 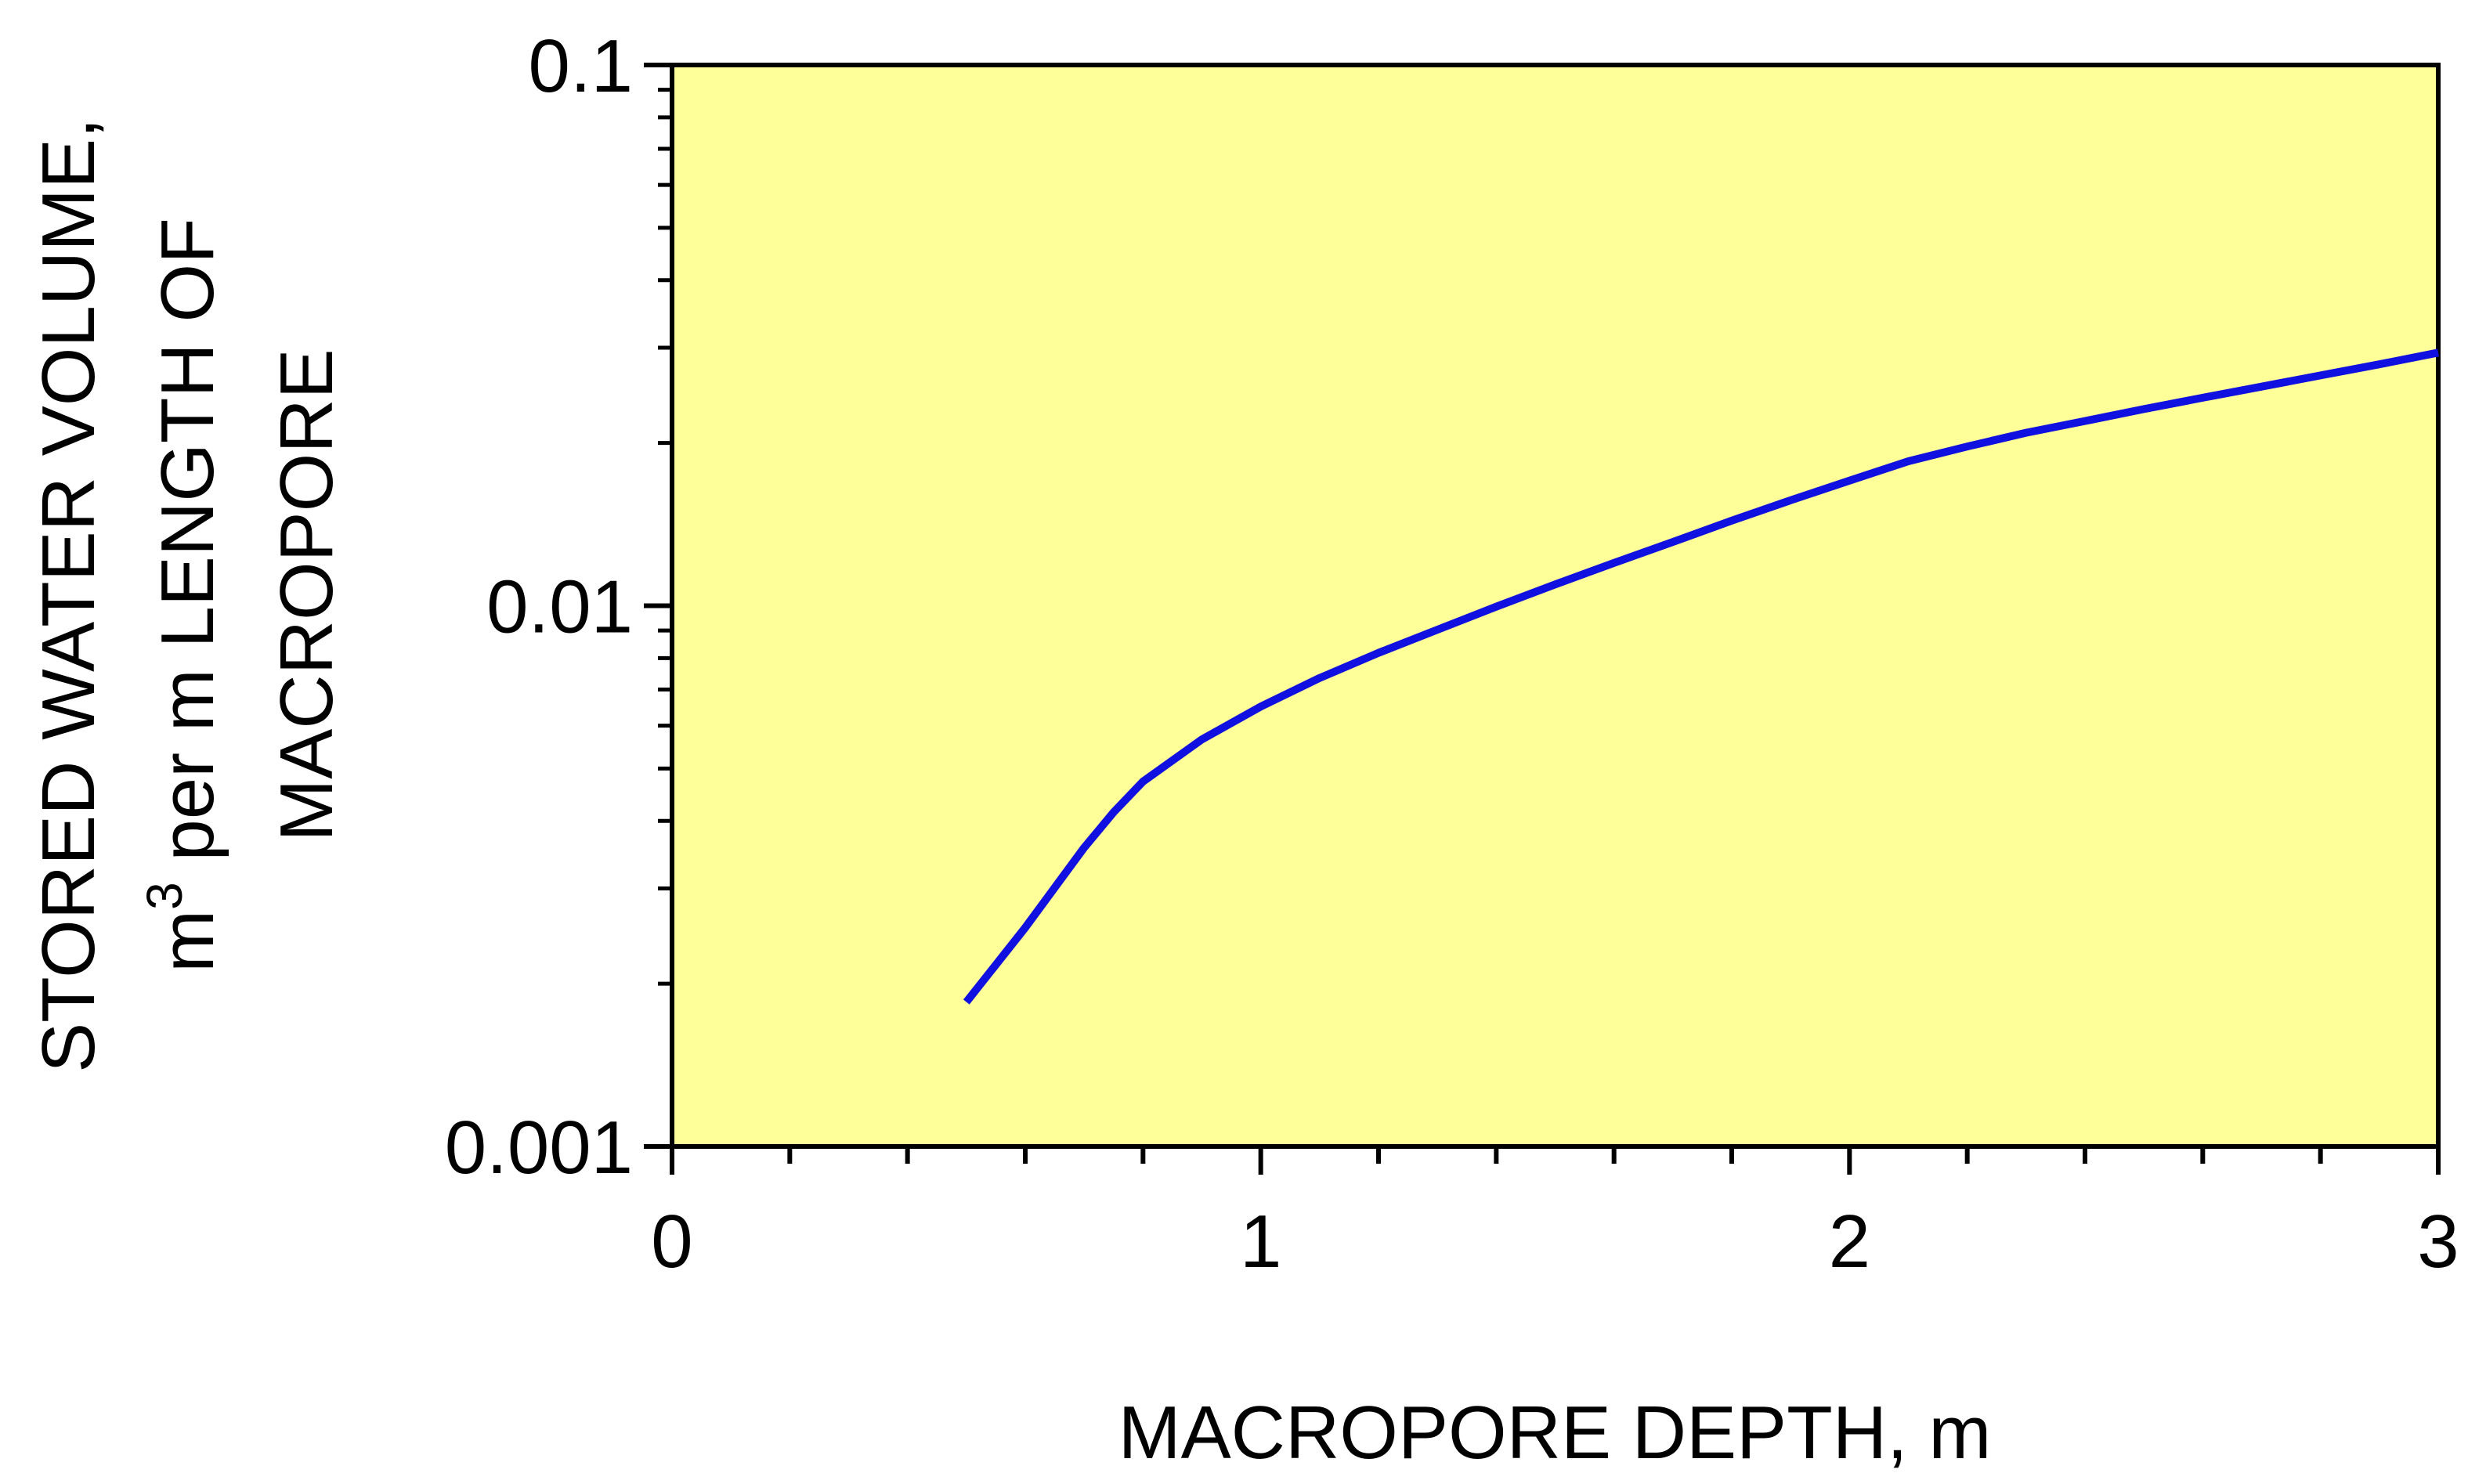 What do you see at coordinates (539, 1148) in the screenshot?
I see `y-tick-label: 0.001` at bounding box center [539, 1148].